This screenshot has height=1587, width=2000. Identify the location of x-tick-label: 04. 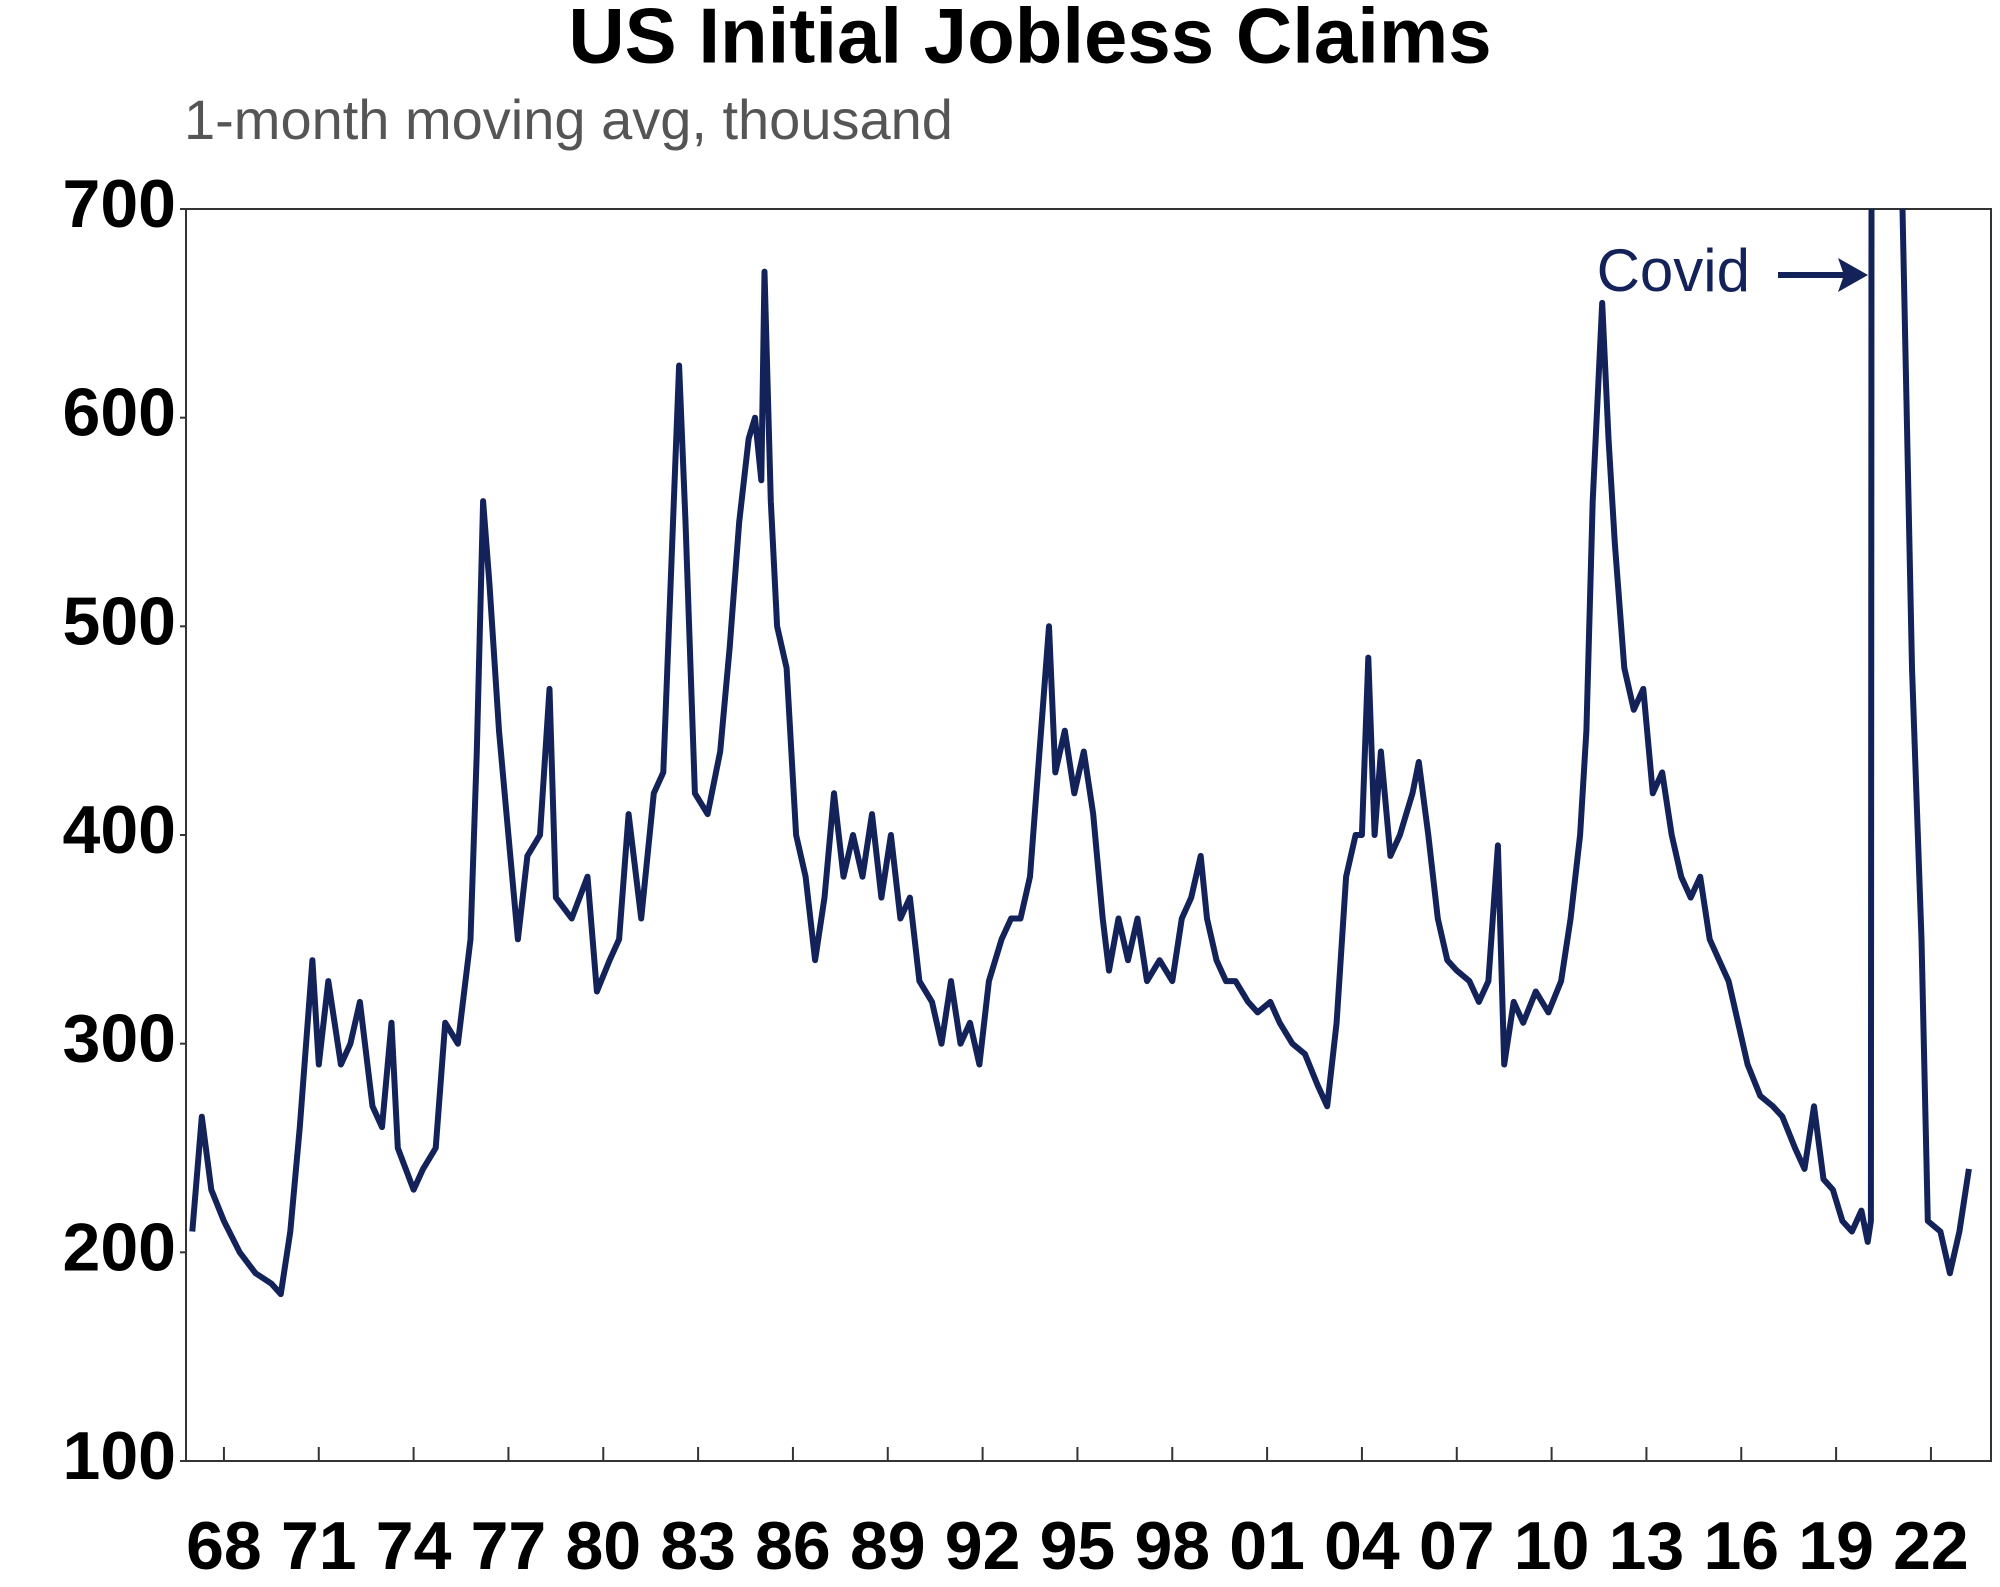
(1362, 1546).